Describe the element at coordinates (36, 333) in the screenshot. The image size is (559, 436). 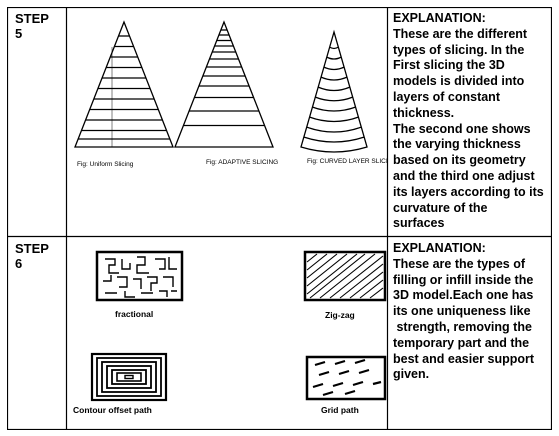
I see `step-6-label: STEP 6` at that location.